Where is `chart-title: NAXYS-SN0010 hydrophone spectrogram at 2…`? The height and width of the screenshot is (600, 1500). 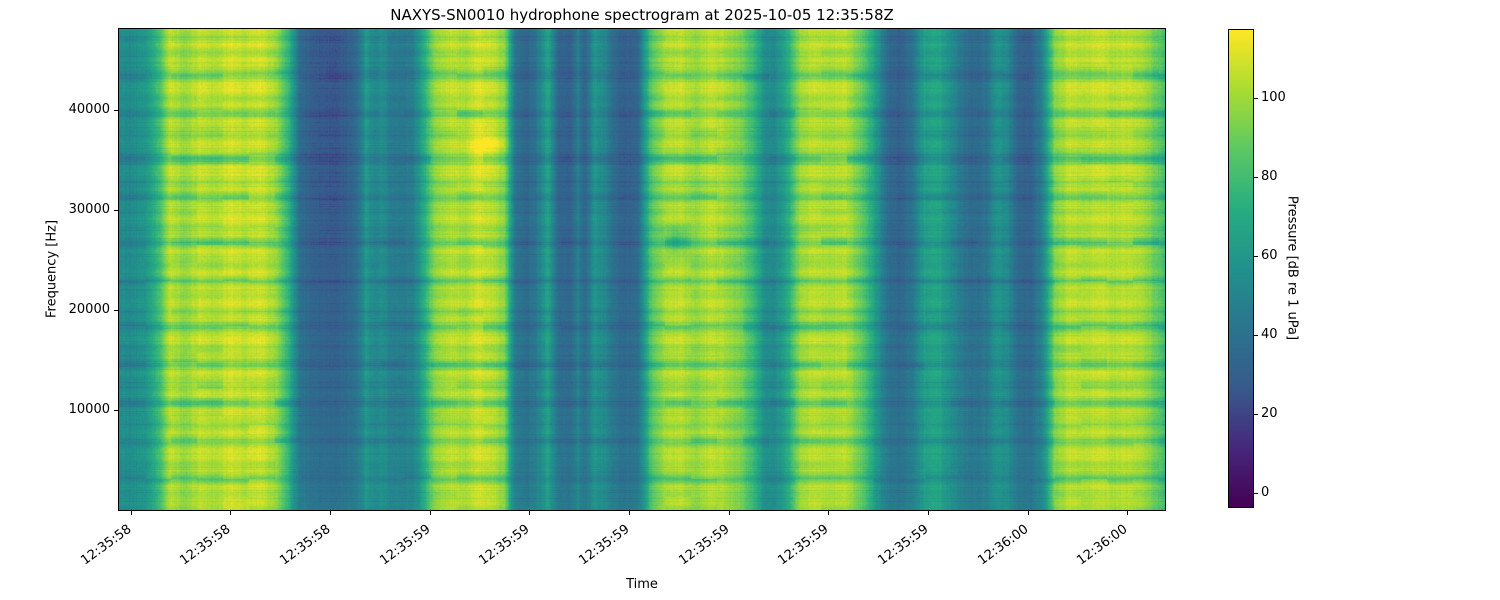
chart-title: NAXYS-SN0010 hydrophone spectrogram at 2… is located at coordinates (642, 15).